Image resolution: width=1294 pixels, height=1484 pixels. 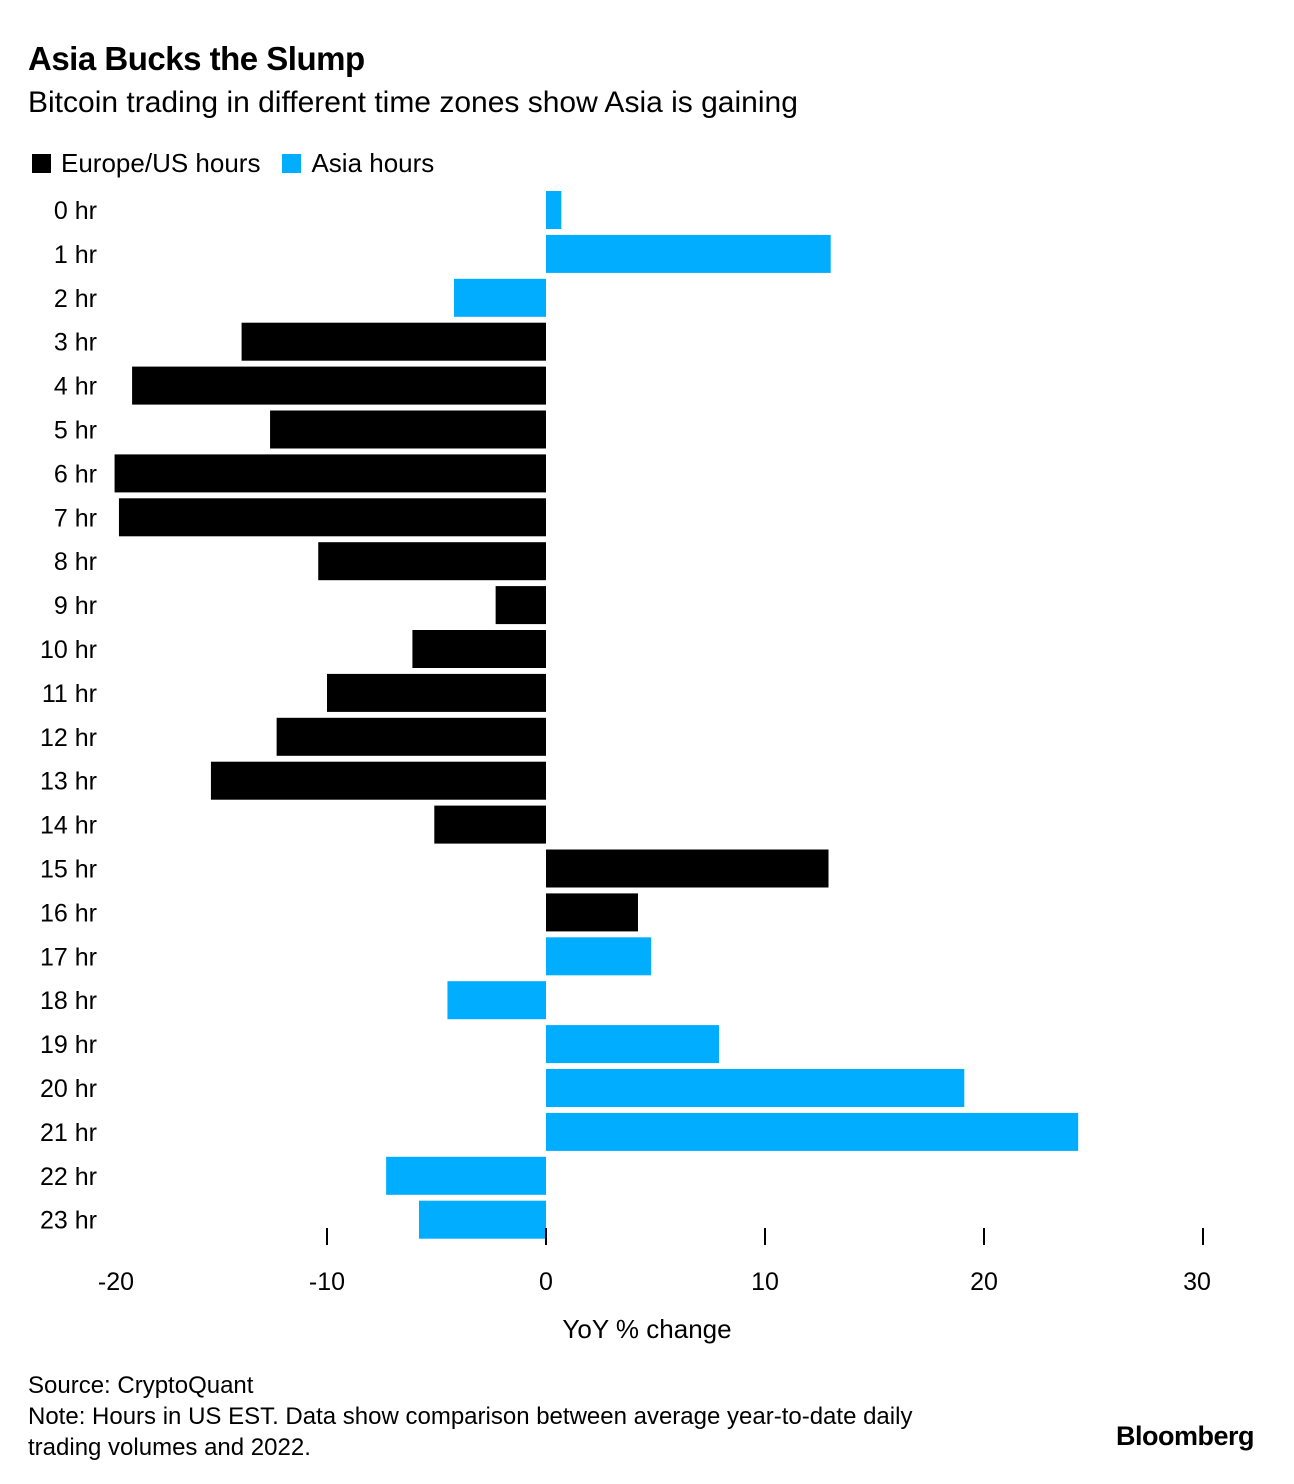 I want to click on bar-14-hr, so click(x=490, y=824).